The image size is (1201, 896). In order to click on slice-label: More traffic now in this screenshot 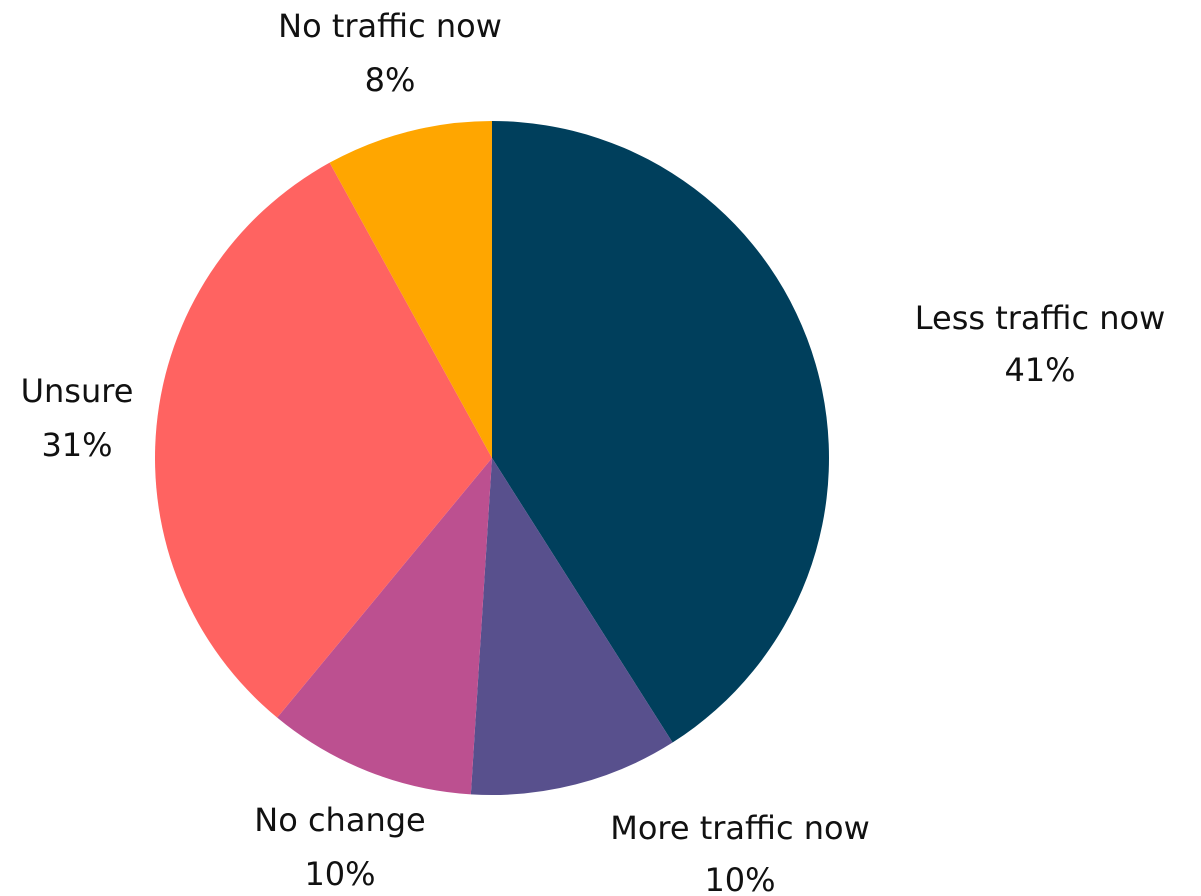, I will do `click(740, 828)`.